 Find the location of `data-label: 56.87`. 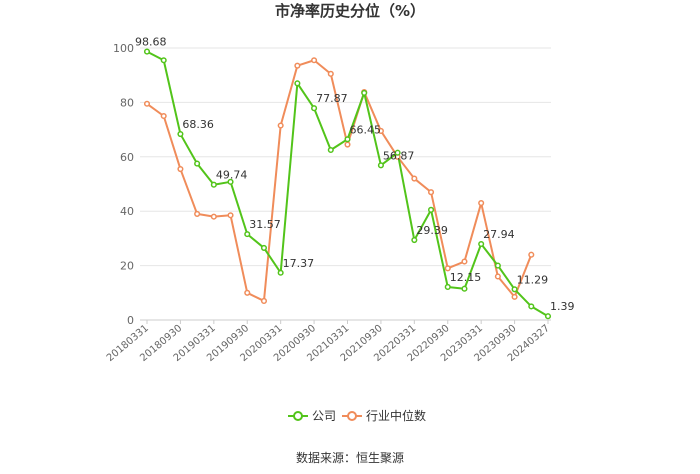

data-label: 56.87 is located at coordinates (399, 155).